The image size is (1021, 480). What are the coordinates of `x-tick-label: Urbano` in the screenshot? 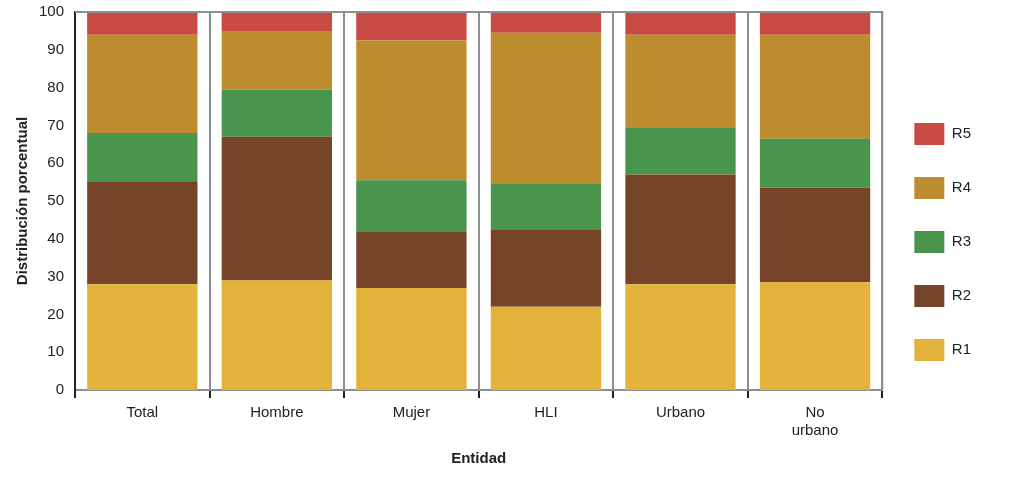 It's located at (680, 412).